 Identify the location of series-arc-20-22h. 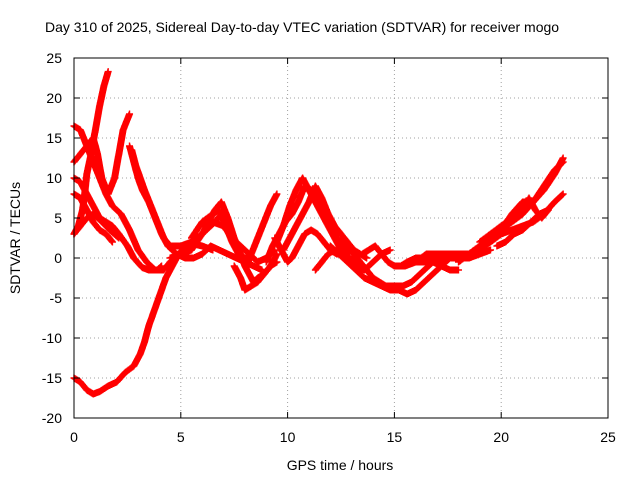
(522, 228).